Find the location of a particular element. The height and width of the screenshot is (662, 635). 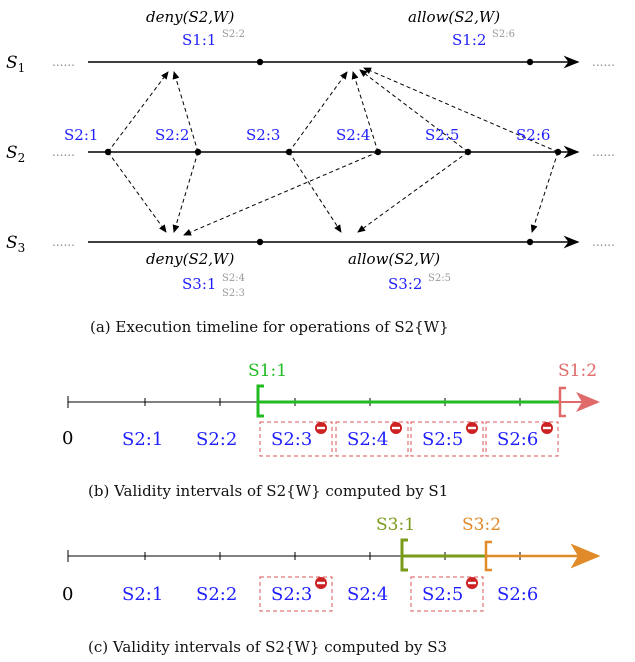

b-event-6: S2:6 is located at coordinates (517, 439).